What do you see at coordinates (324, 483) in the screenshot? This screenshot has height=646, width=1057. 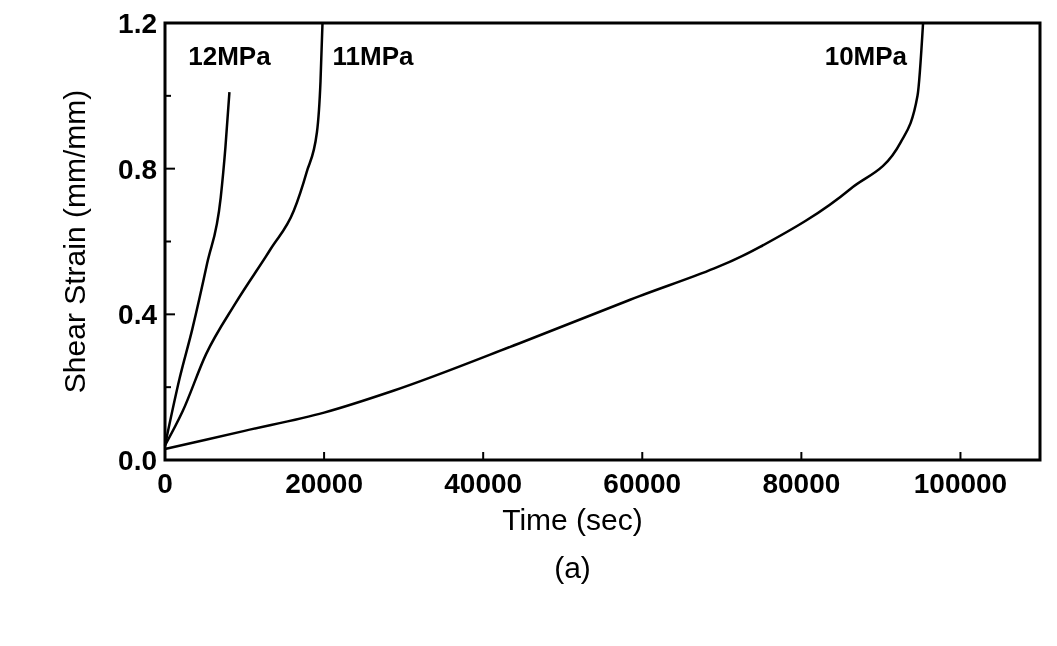 I see `x-tick-label: 20000` at bounding box center [324, 483].